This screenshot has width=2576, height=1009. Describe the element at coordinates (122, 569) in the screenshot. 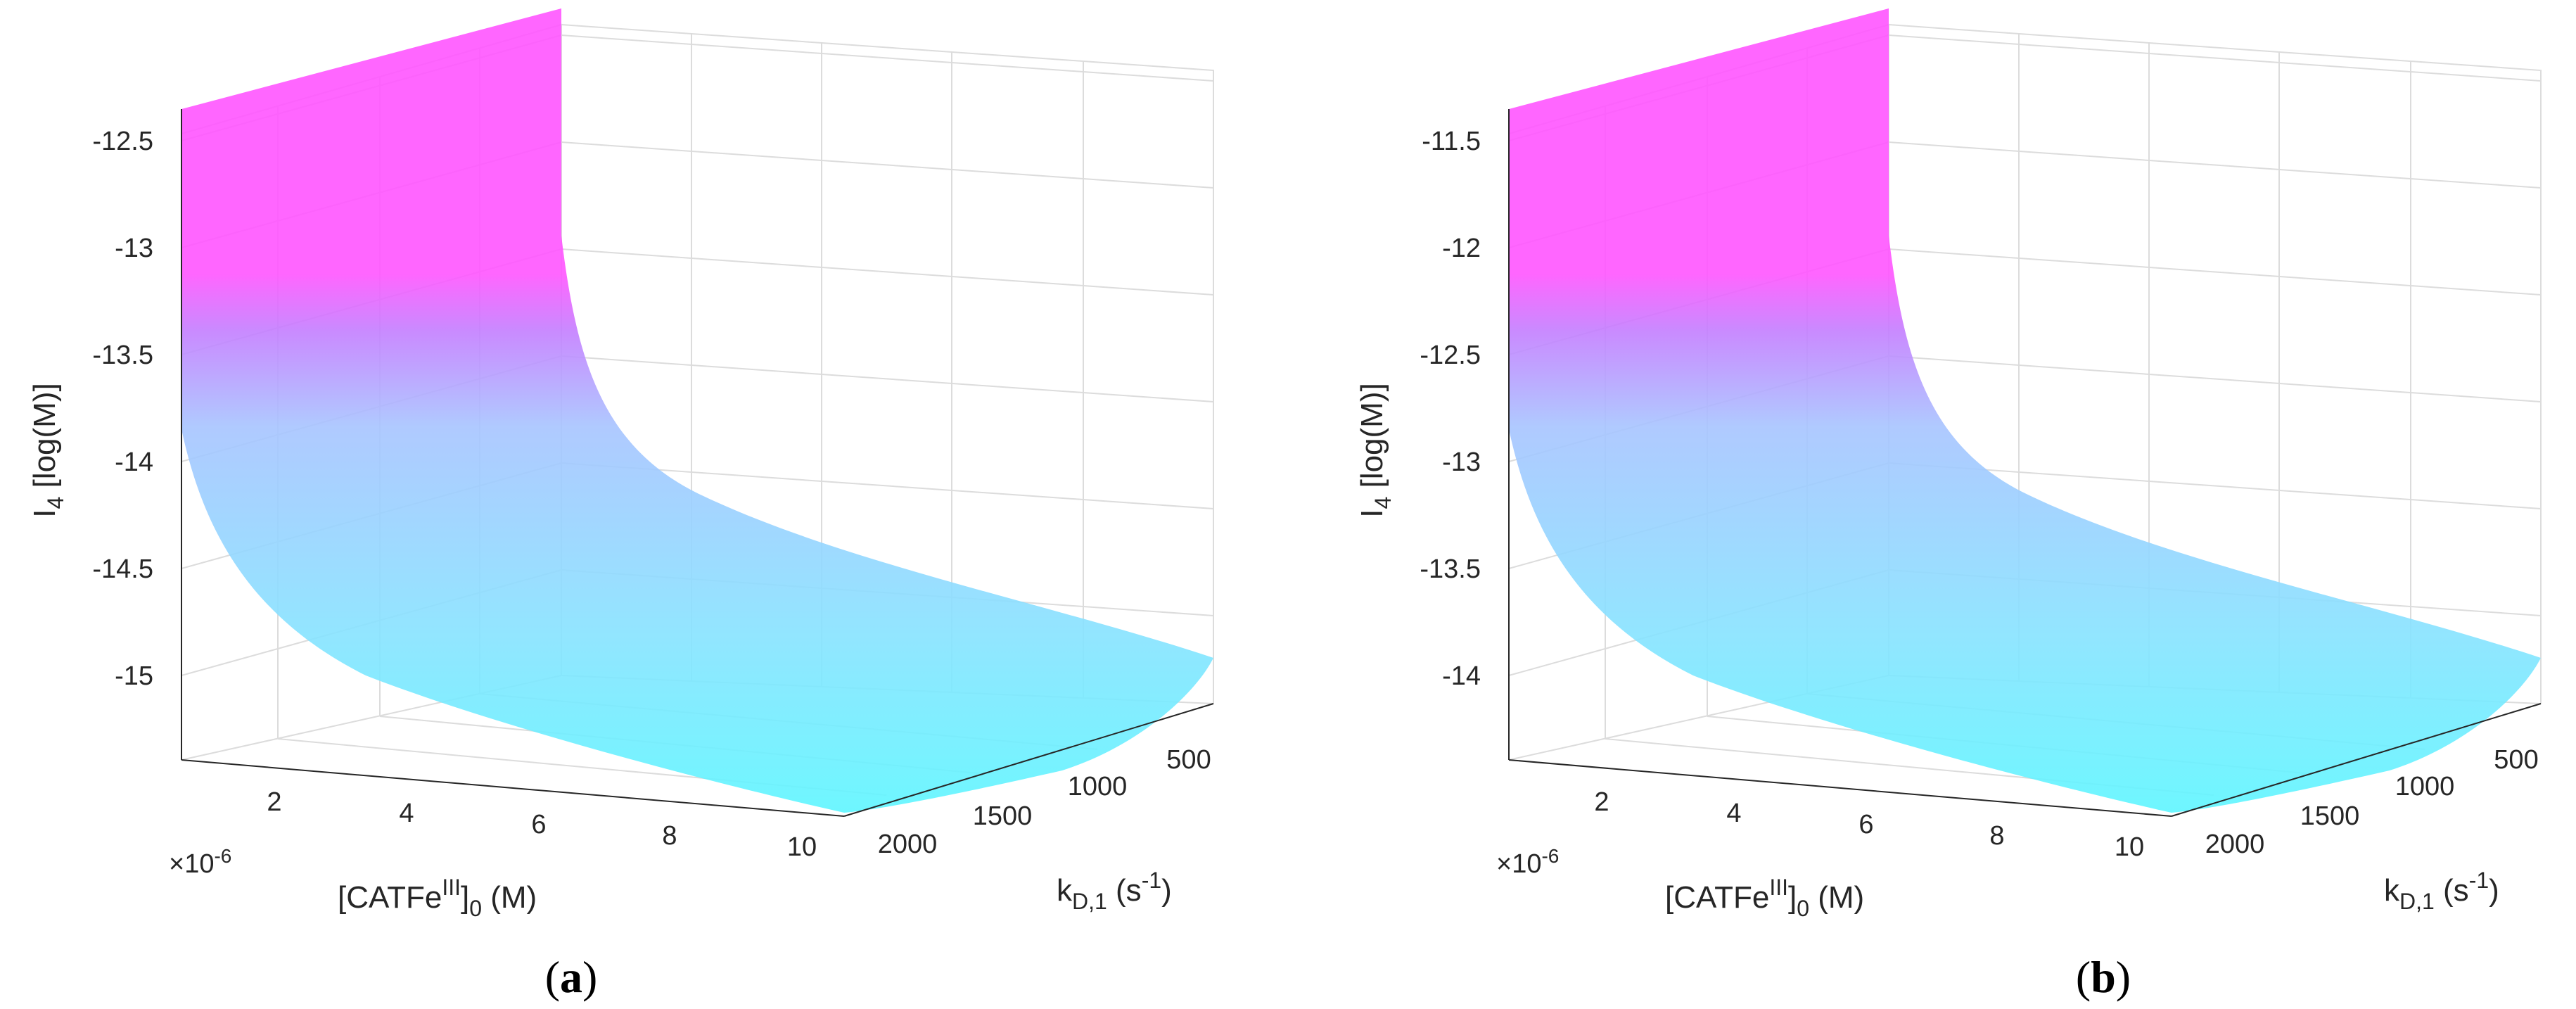

I see `z-tick-label: -14.5` at that location.